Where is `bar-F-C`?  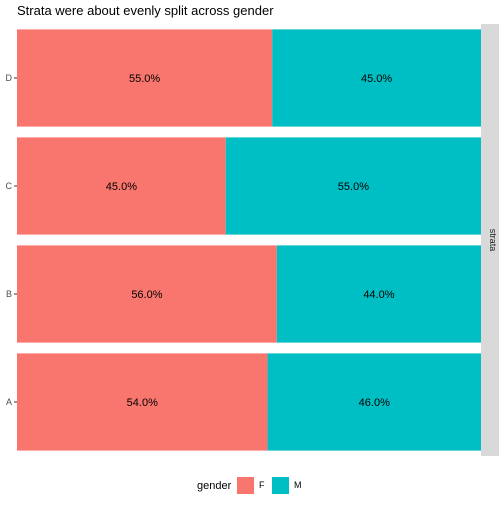 bar-F-C is located at coordinates (121, 186).